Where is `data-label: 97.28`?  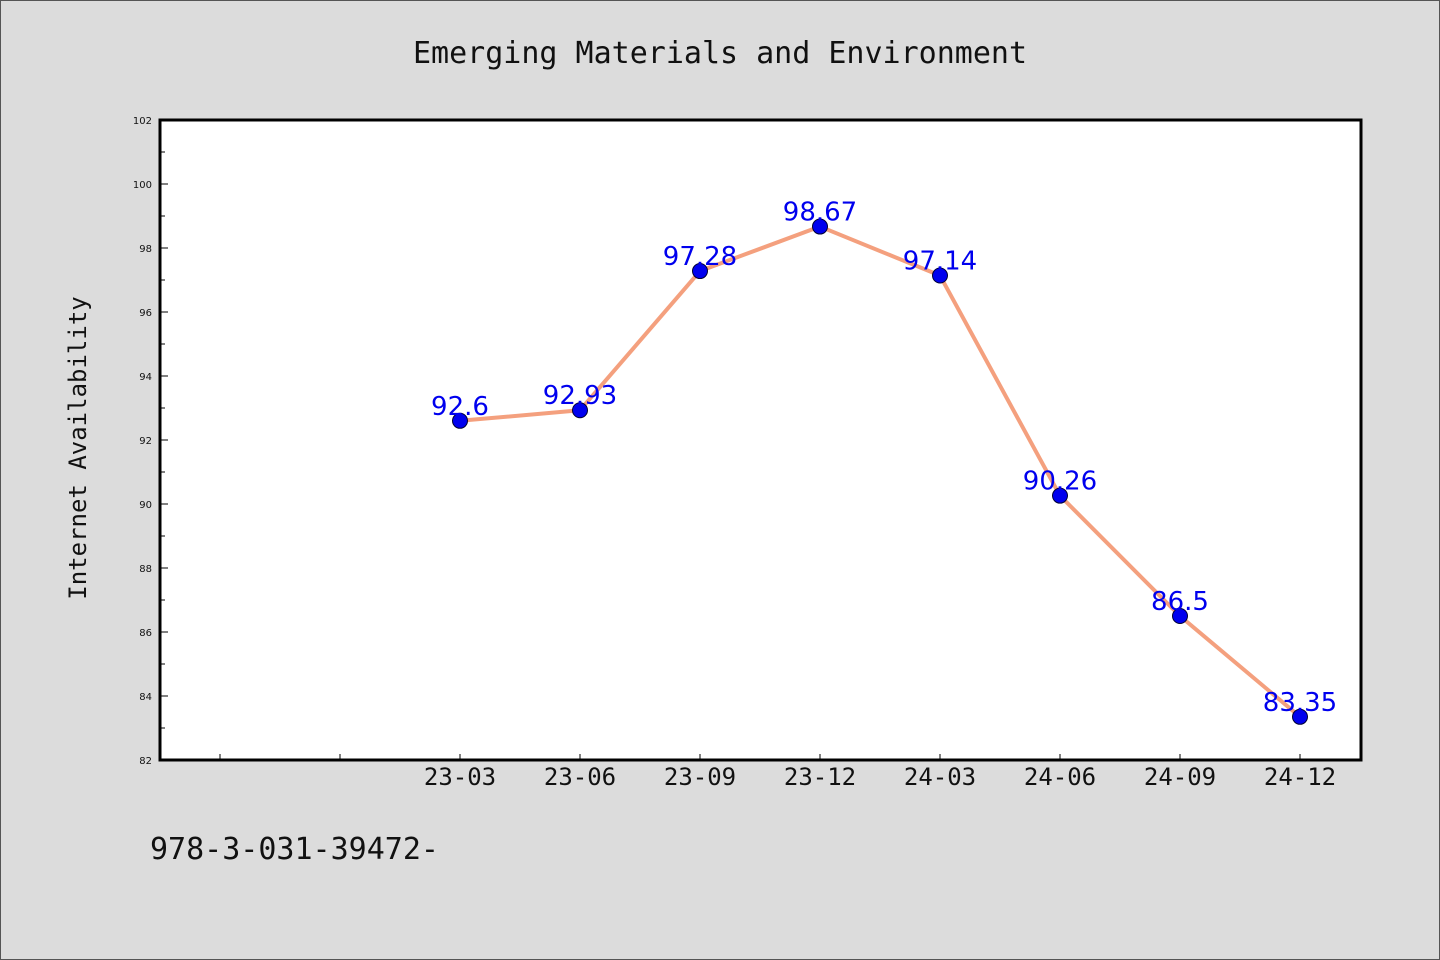 data-label: 97.28 is located at coordinates (700, 257).